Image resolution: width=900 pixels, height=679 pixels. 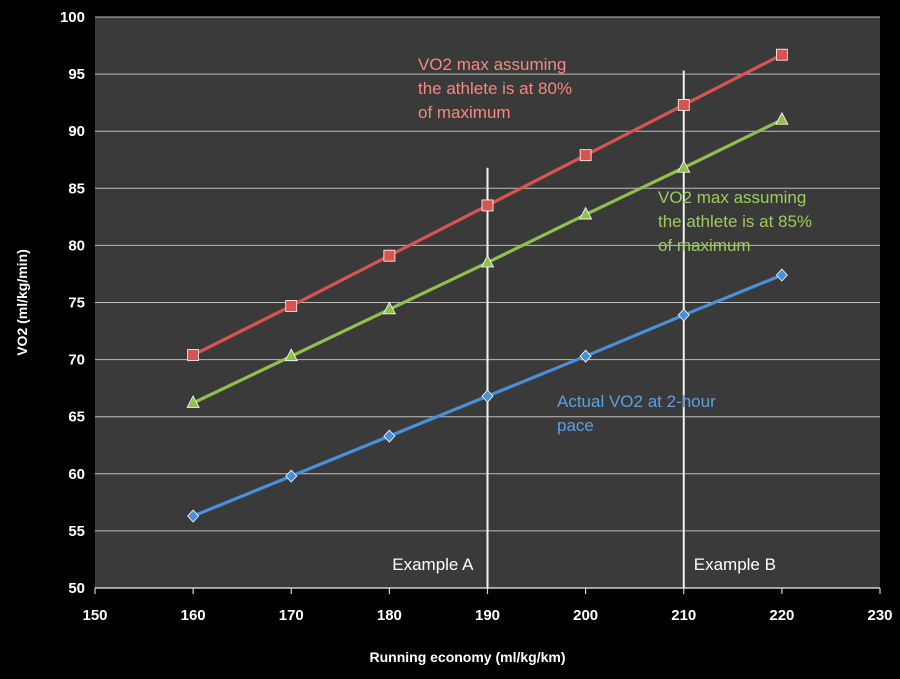 What do you see at coordinates (879, 615) in the screenshot?
I see `x-tick-label: 230` at bounding box center [879, 615].